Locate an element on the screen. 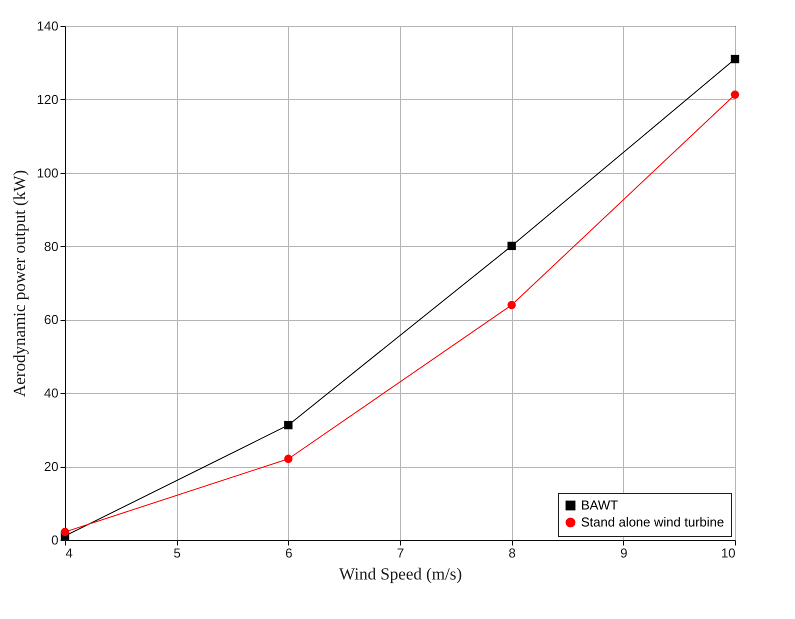 The height and width of the screenshot is (619, 795). x-tick-label: 8 is located at coordinates (512, 553).